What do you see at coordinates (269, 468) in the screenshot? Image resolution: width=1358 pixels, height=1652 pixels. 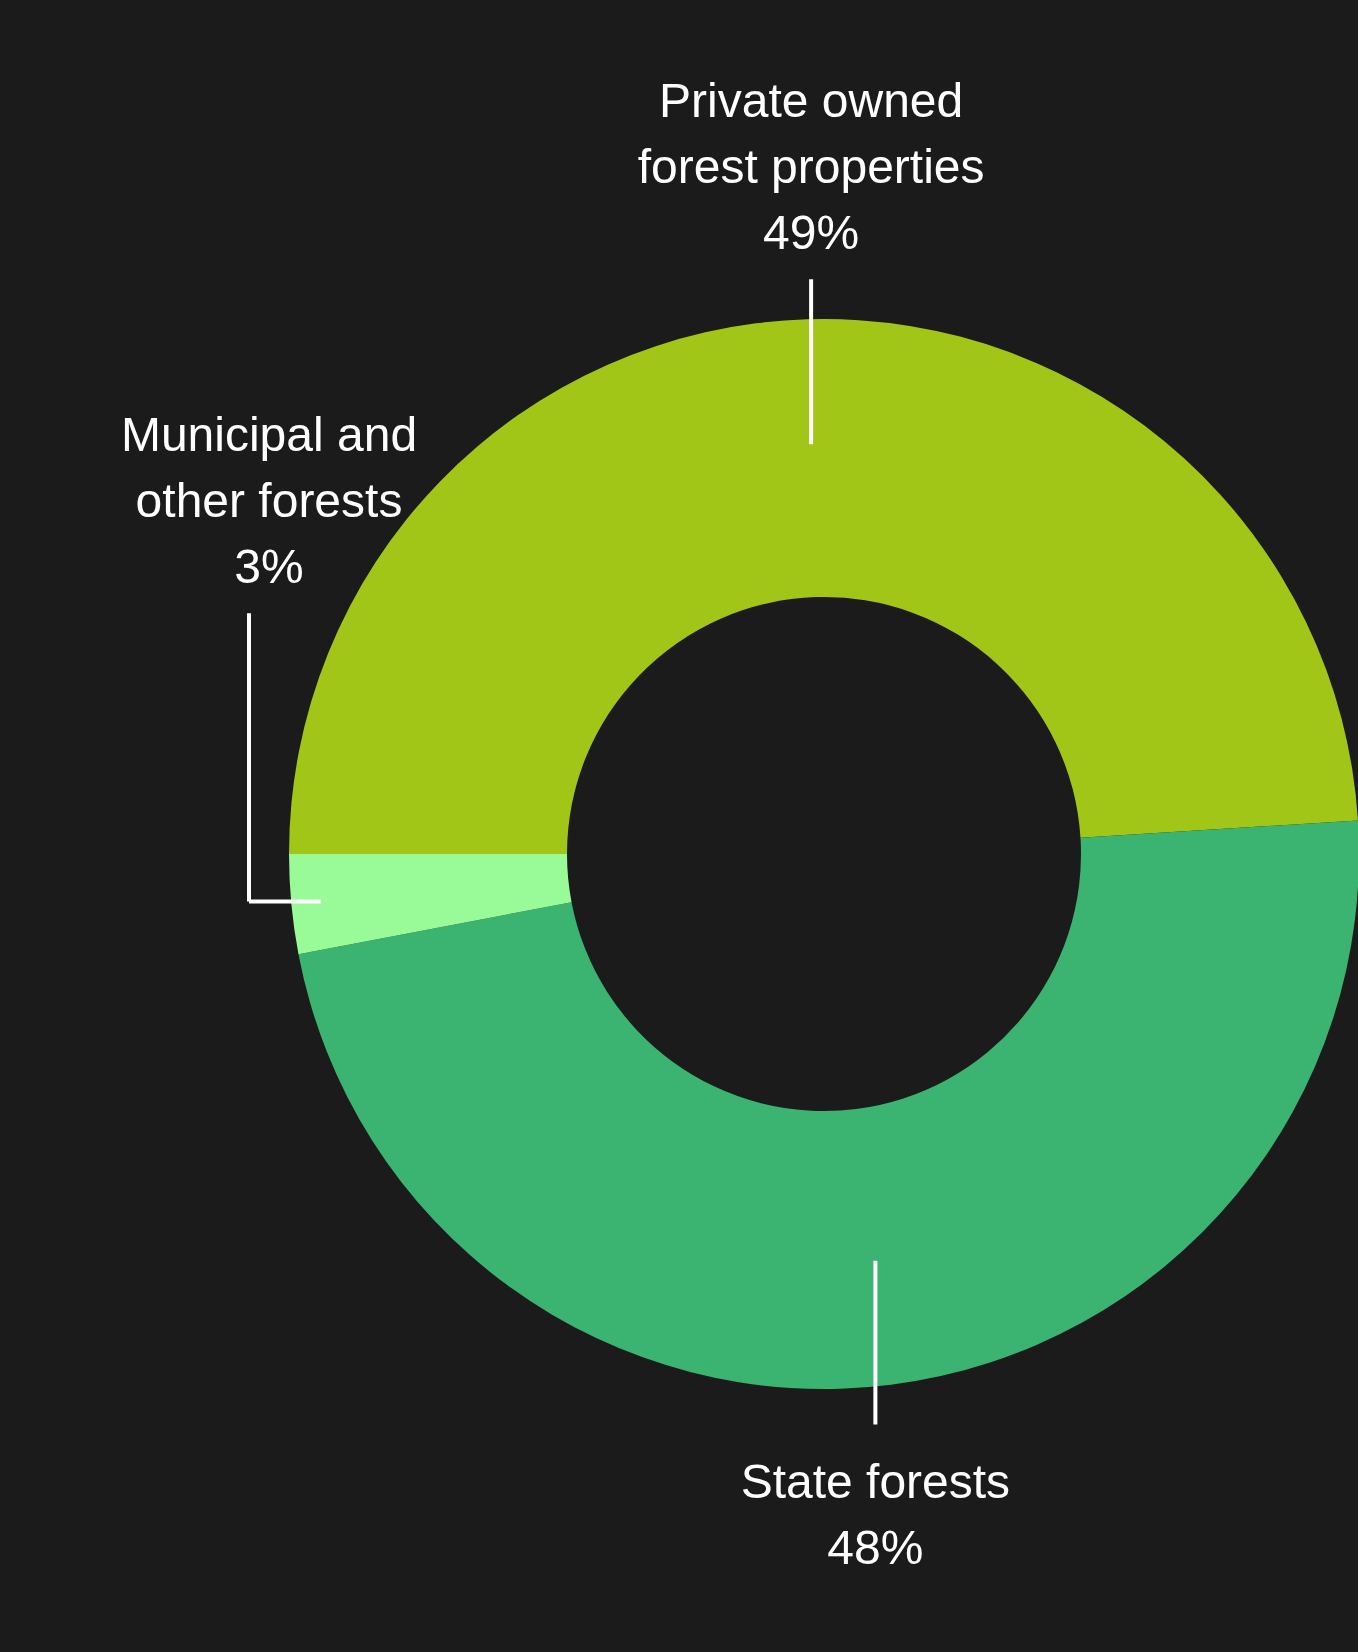 I see `slice-label: Municipal and other forests` at bounding box center [269, 468].